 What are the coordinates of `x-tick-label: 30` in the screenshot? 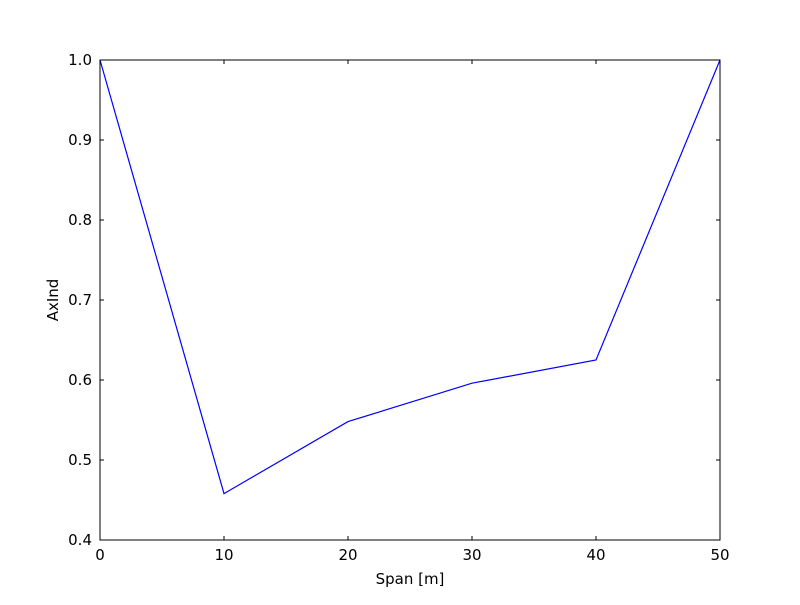 It's located at (471, 555).